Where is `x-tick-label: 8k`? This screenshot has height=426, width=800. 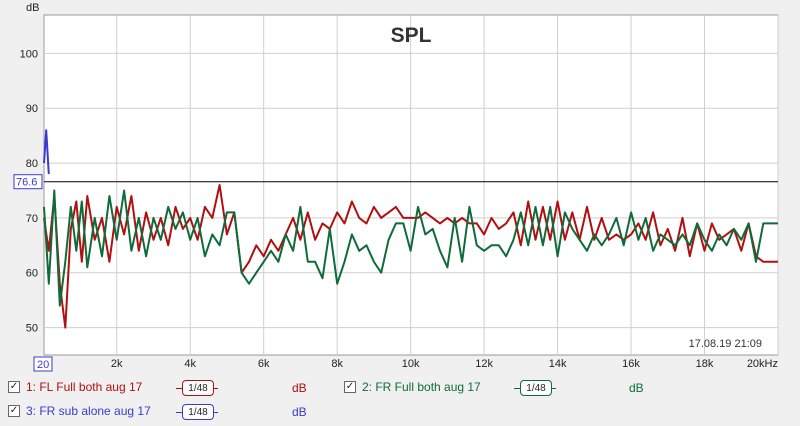
x-tick-label: 8k is located at coordinates (337, 364).